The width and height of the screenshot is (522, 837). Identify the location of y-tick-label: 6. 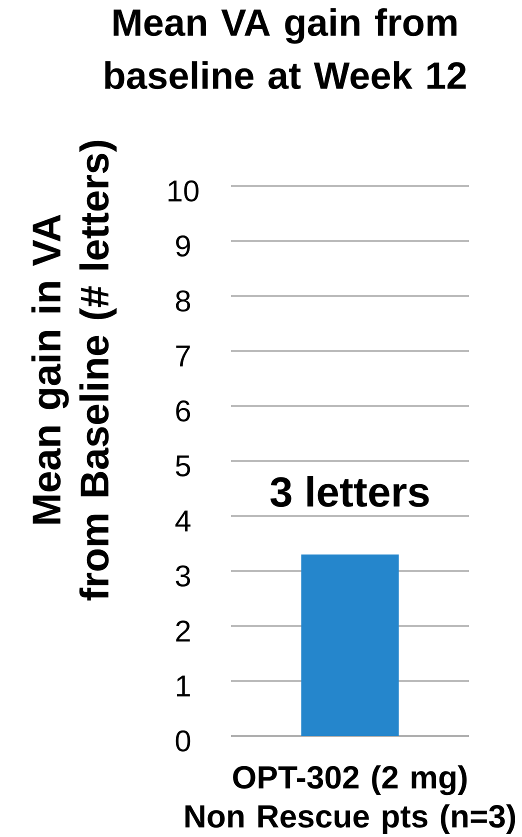
(183, 411).